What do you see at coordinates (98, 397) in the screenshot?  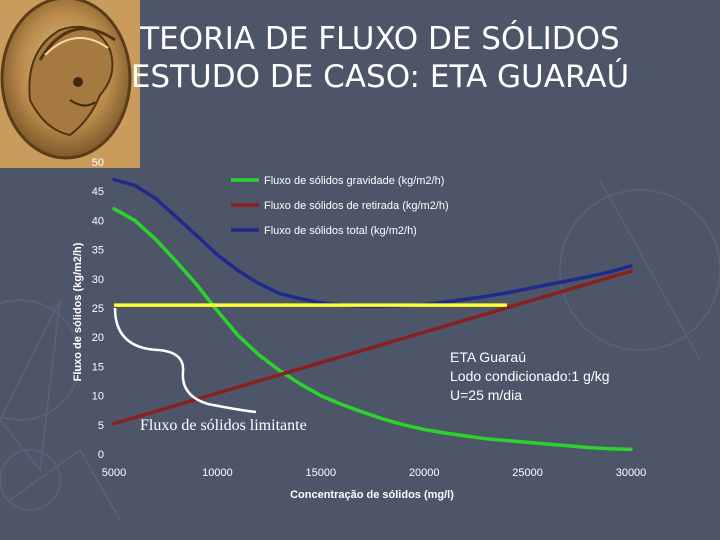 I see `y-tick-label: 10` at bounding box center [98, 397].